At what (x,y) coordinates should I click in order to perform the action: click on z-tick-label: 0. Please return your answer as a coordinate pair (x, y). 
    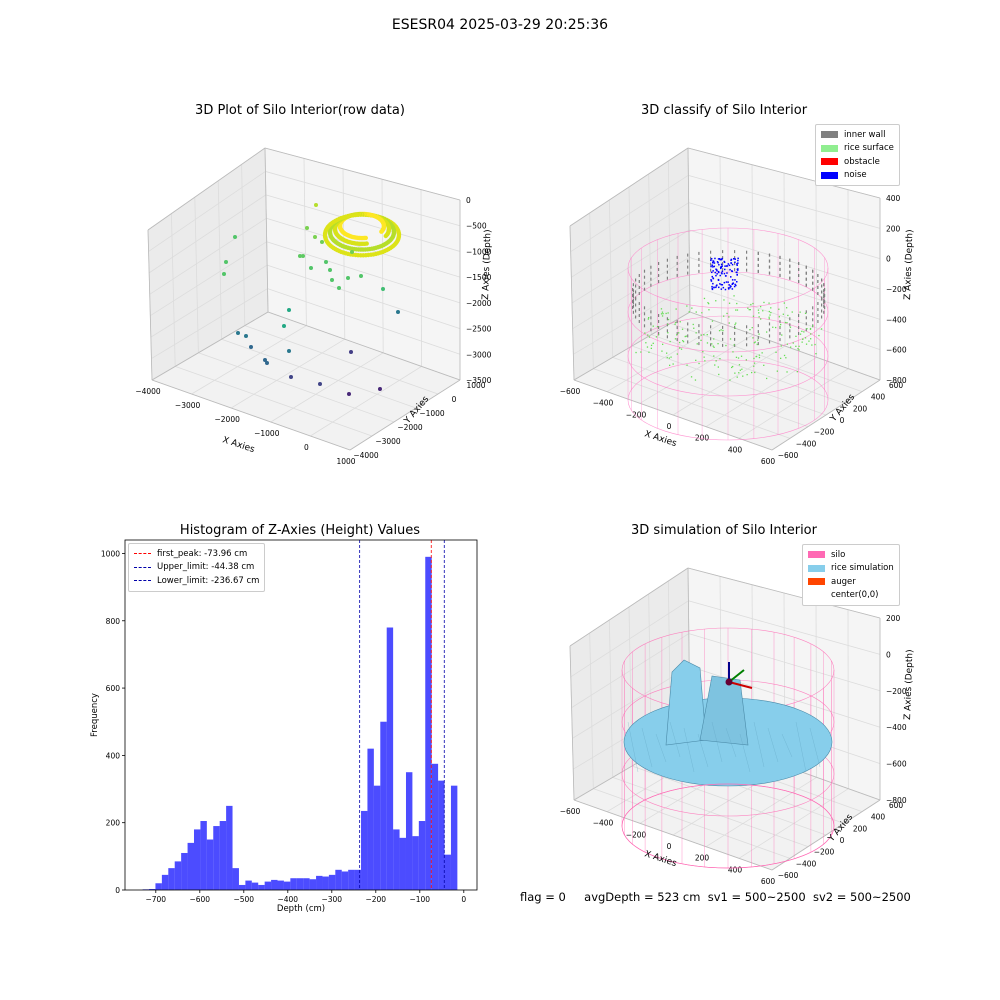
    Looking at the image, I should click on (888, 654).